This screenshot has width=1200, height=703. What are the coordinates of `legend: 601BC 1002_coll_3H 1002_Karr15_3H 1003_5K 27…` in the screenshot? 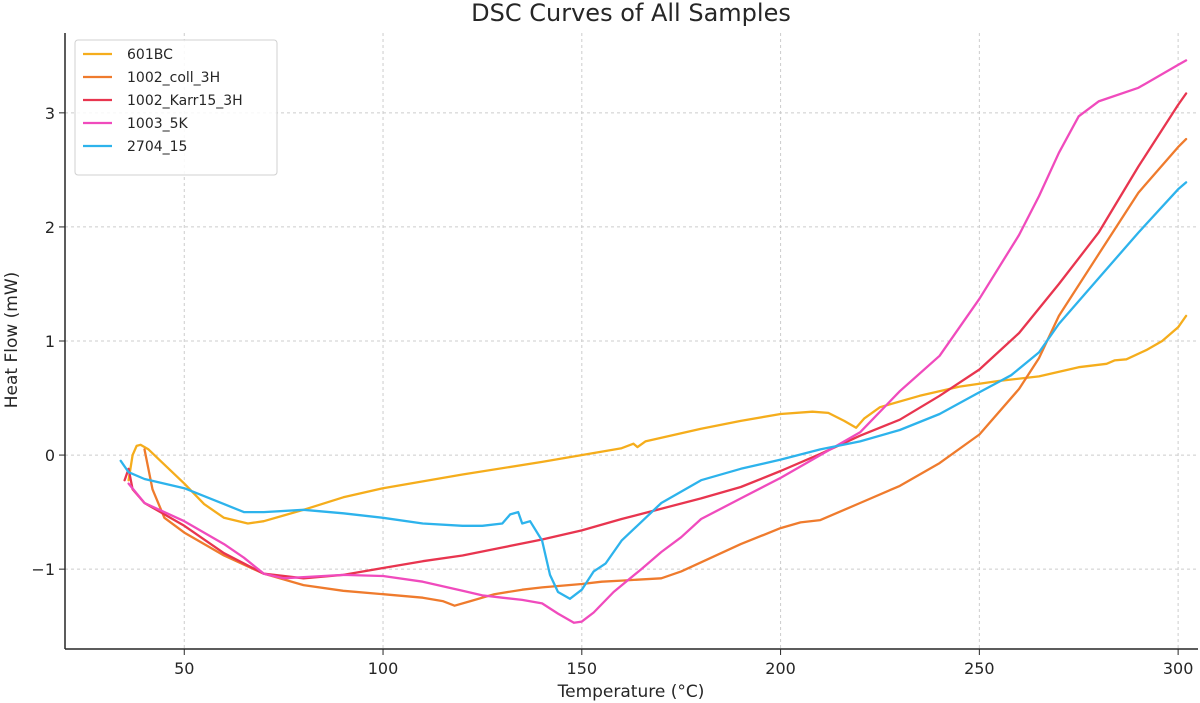 It's located at (176, 107).